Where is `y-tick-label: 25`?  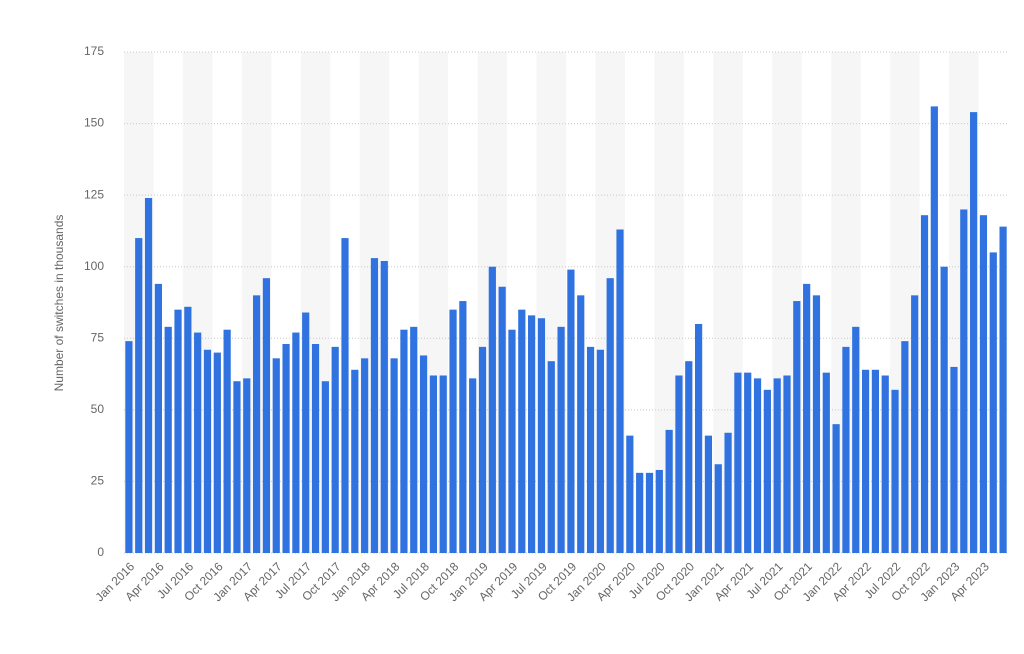
y-tick-label: 25 is located at coordinates (98, 481).